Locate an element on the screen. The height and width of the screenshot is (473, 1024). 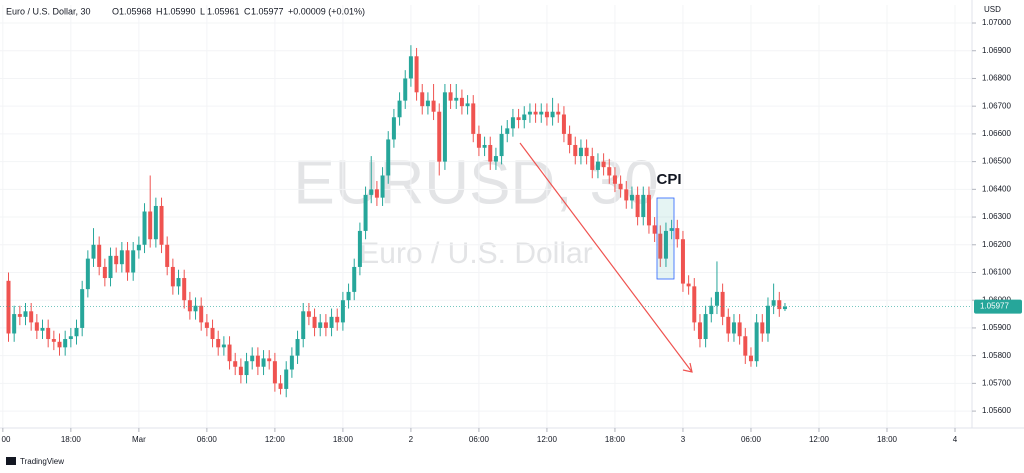
x-tick-label: 06:00 is located at coordinates (207, 439).